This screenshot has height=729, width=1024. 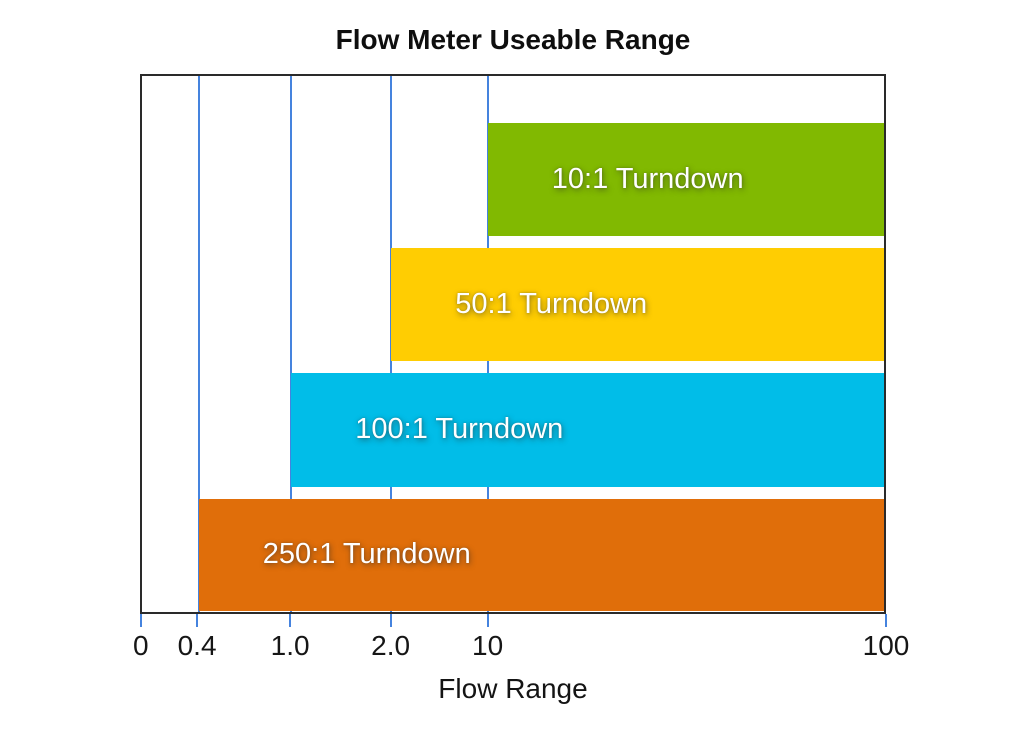 I want to click on tick-label-10: 10, so click(x=488, y=645).